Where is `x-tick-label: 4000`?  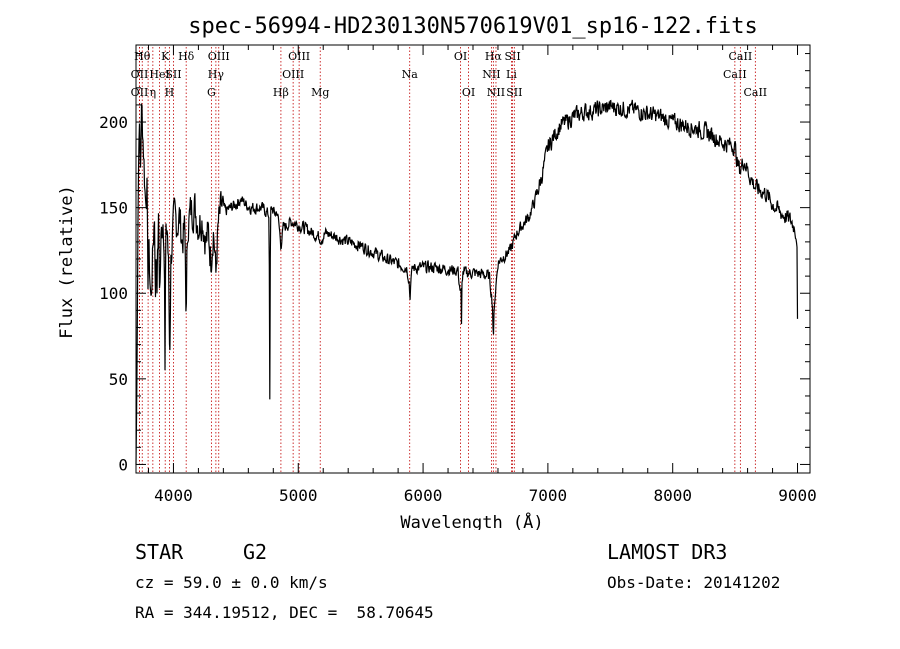 x-tick-label: 4000 is located at coordinates (173, 495).